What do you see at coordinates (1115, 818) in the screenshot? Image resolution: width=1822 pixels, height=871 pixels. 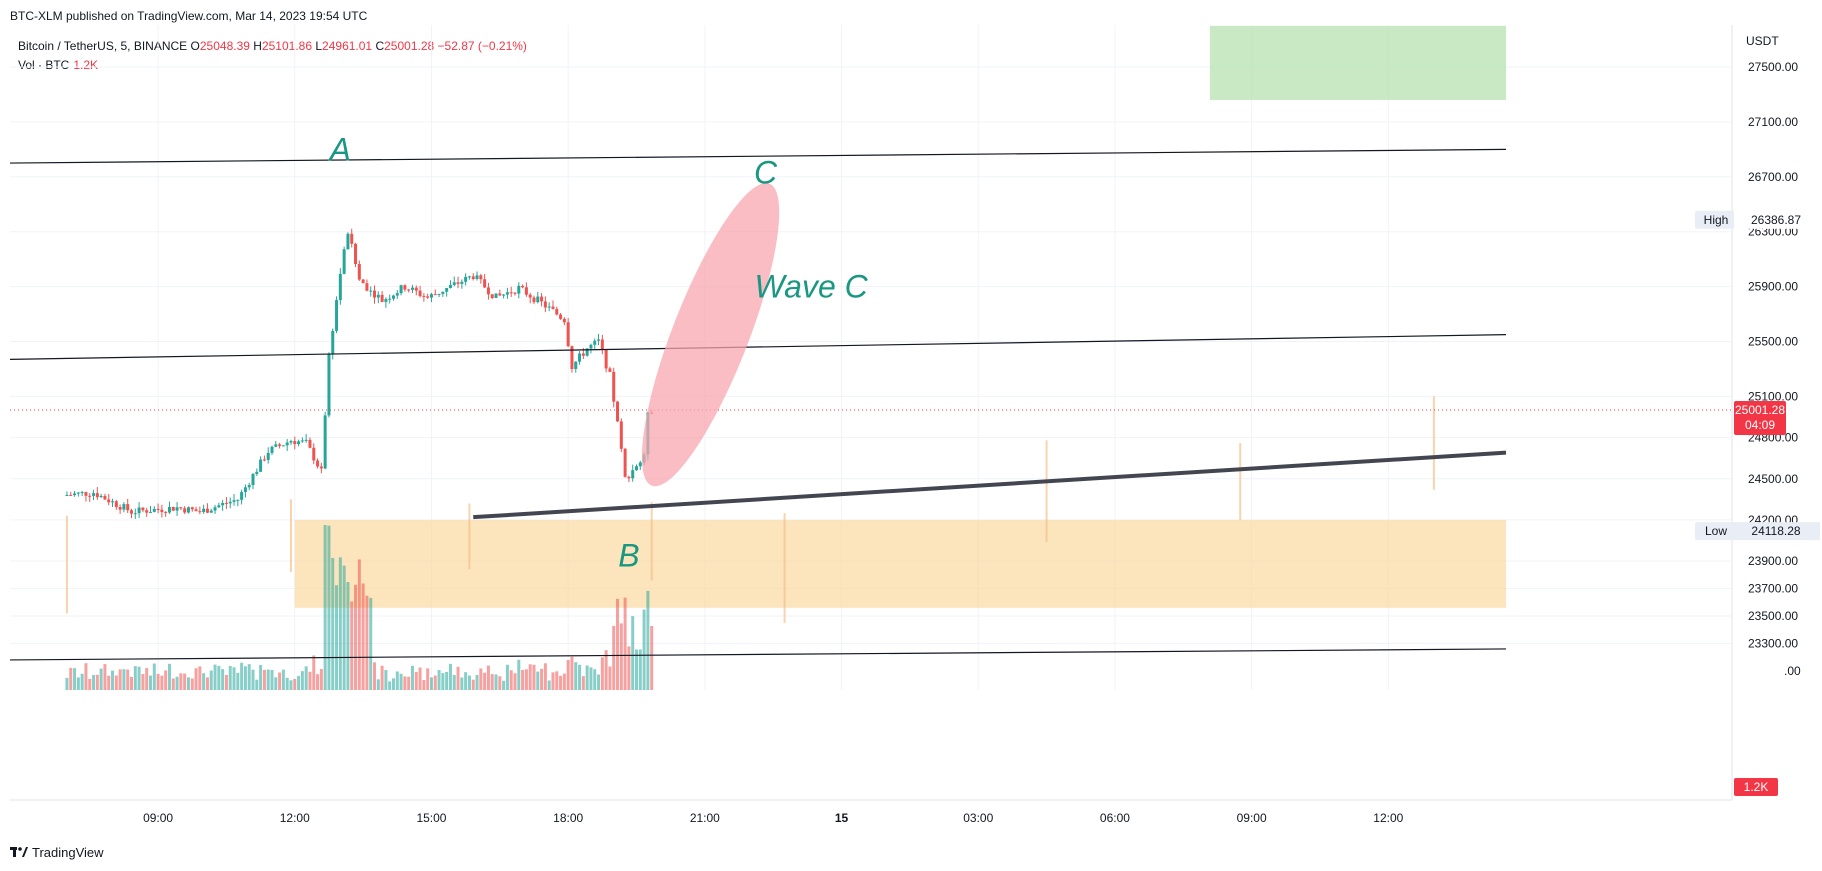 I see `time-tick-label: 06:00` at bounding box center [1115, 818].